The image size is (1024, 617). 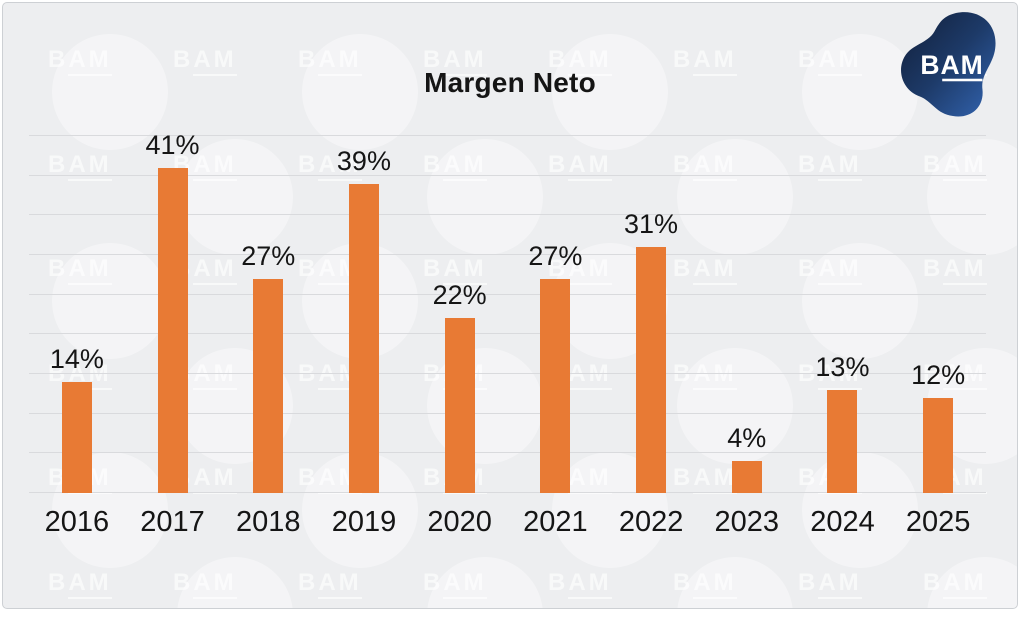 What do you see at coordinates (76, 437) in the screenshot?
I see `bar-2016` at bounding box center [76, 437].